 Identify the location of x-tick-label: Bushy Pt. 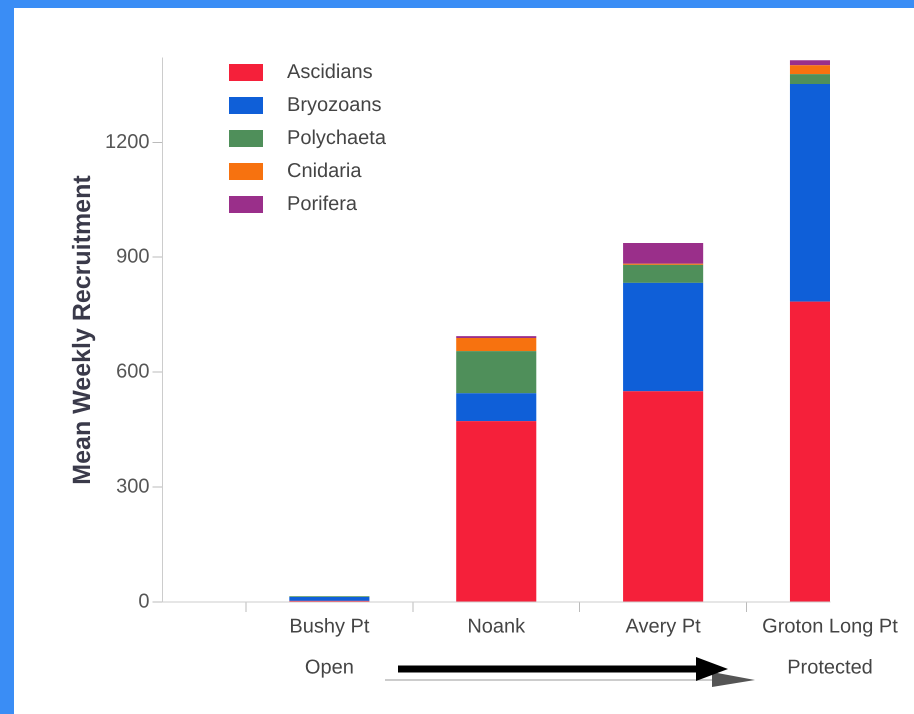
(329, 627).